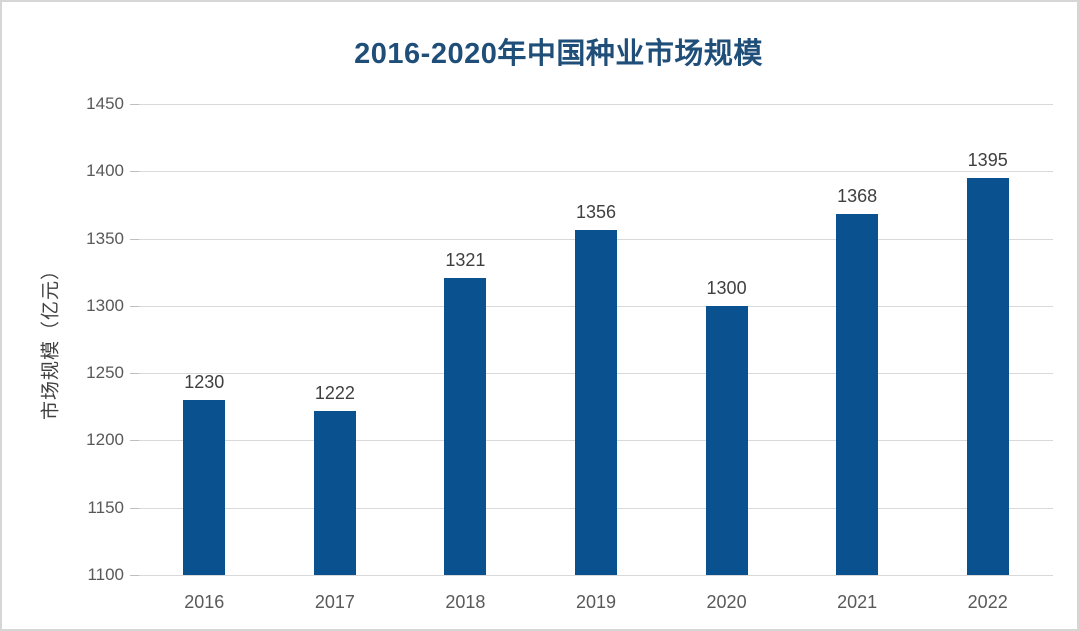 The image size is (1079, 631). Describe the element at coordinates (204, 382) in the screenshot. I see `data-label-2016: 1230` at that location.